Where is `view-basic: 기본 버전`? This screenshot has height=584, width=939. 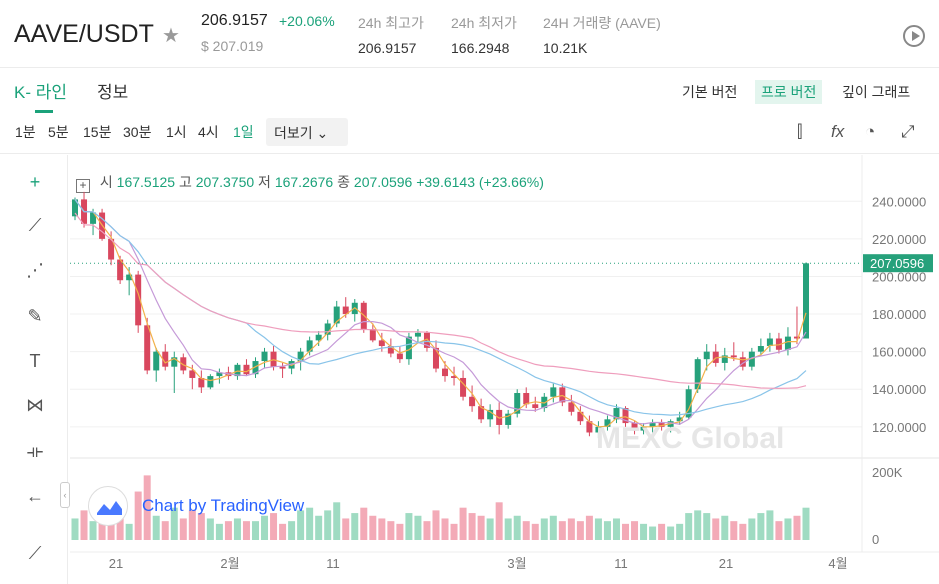 view-basic: 기본 버전 is located at coordinates (710, 92).